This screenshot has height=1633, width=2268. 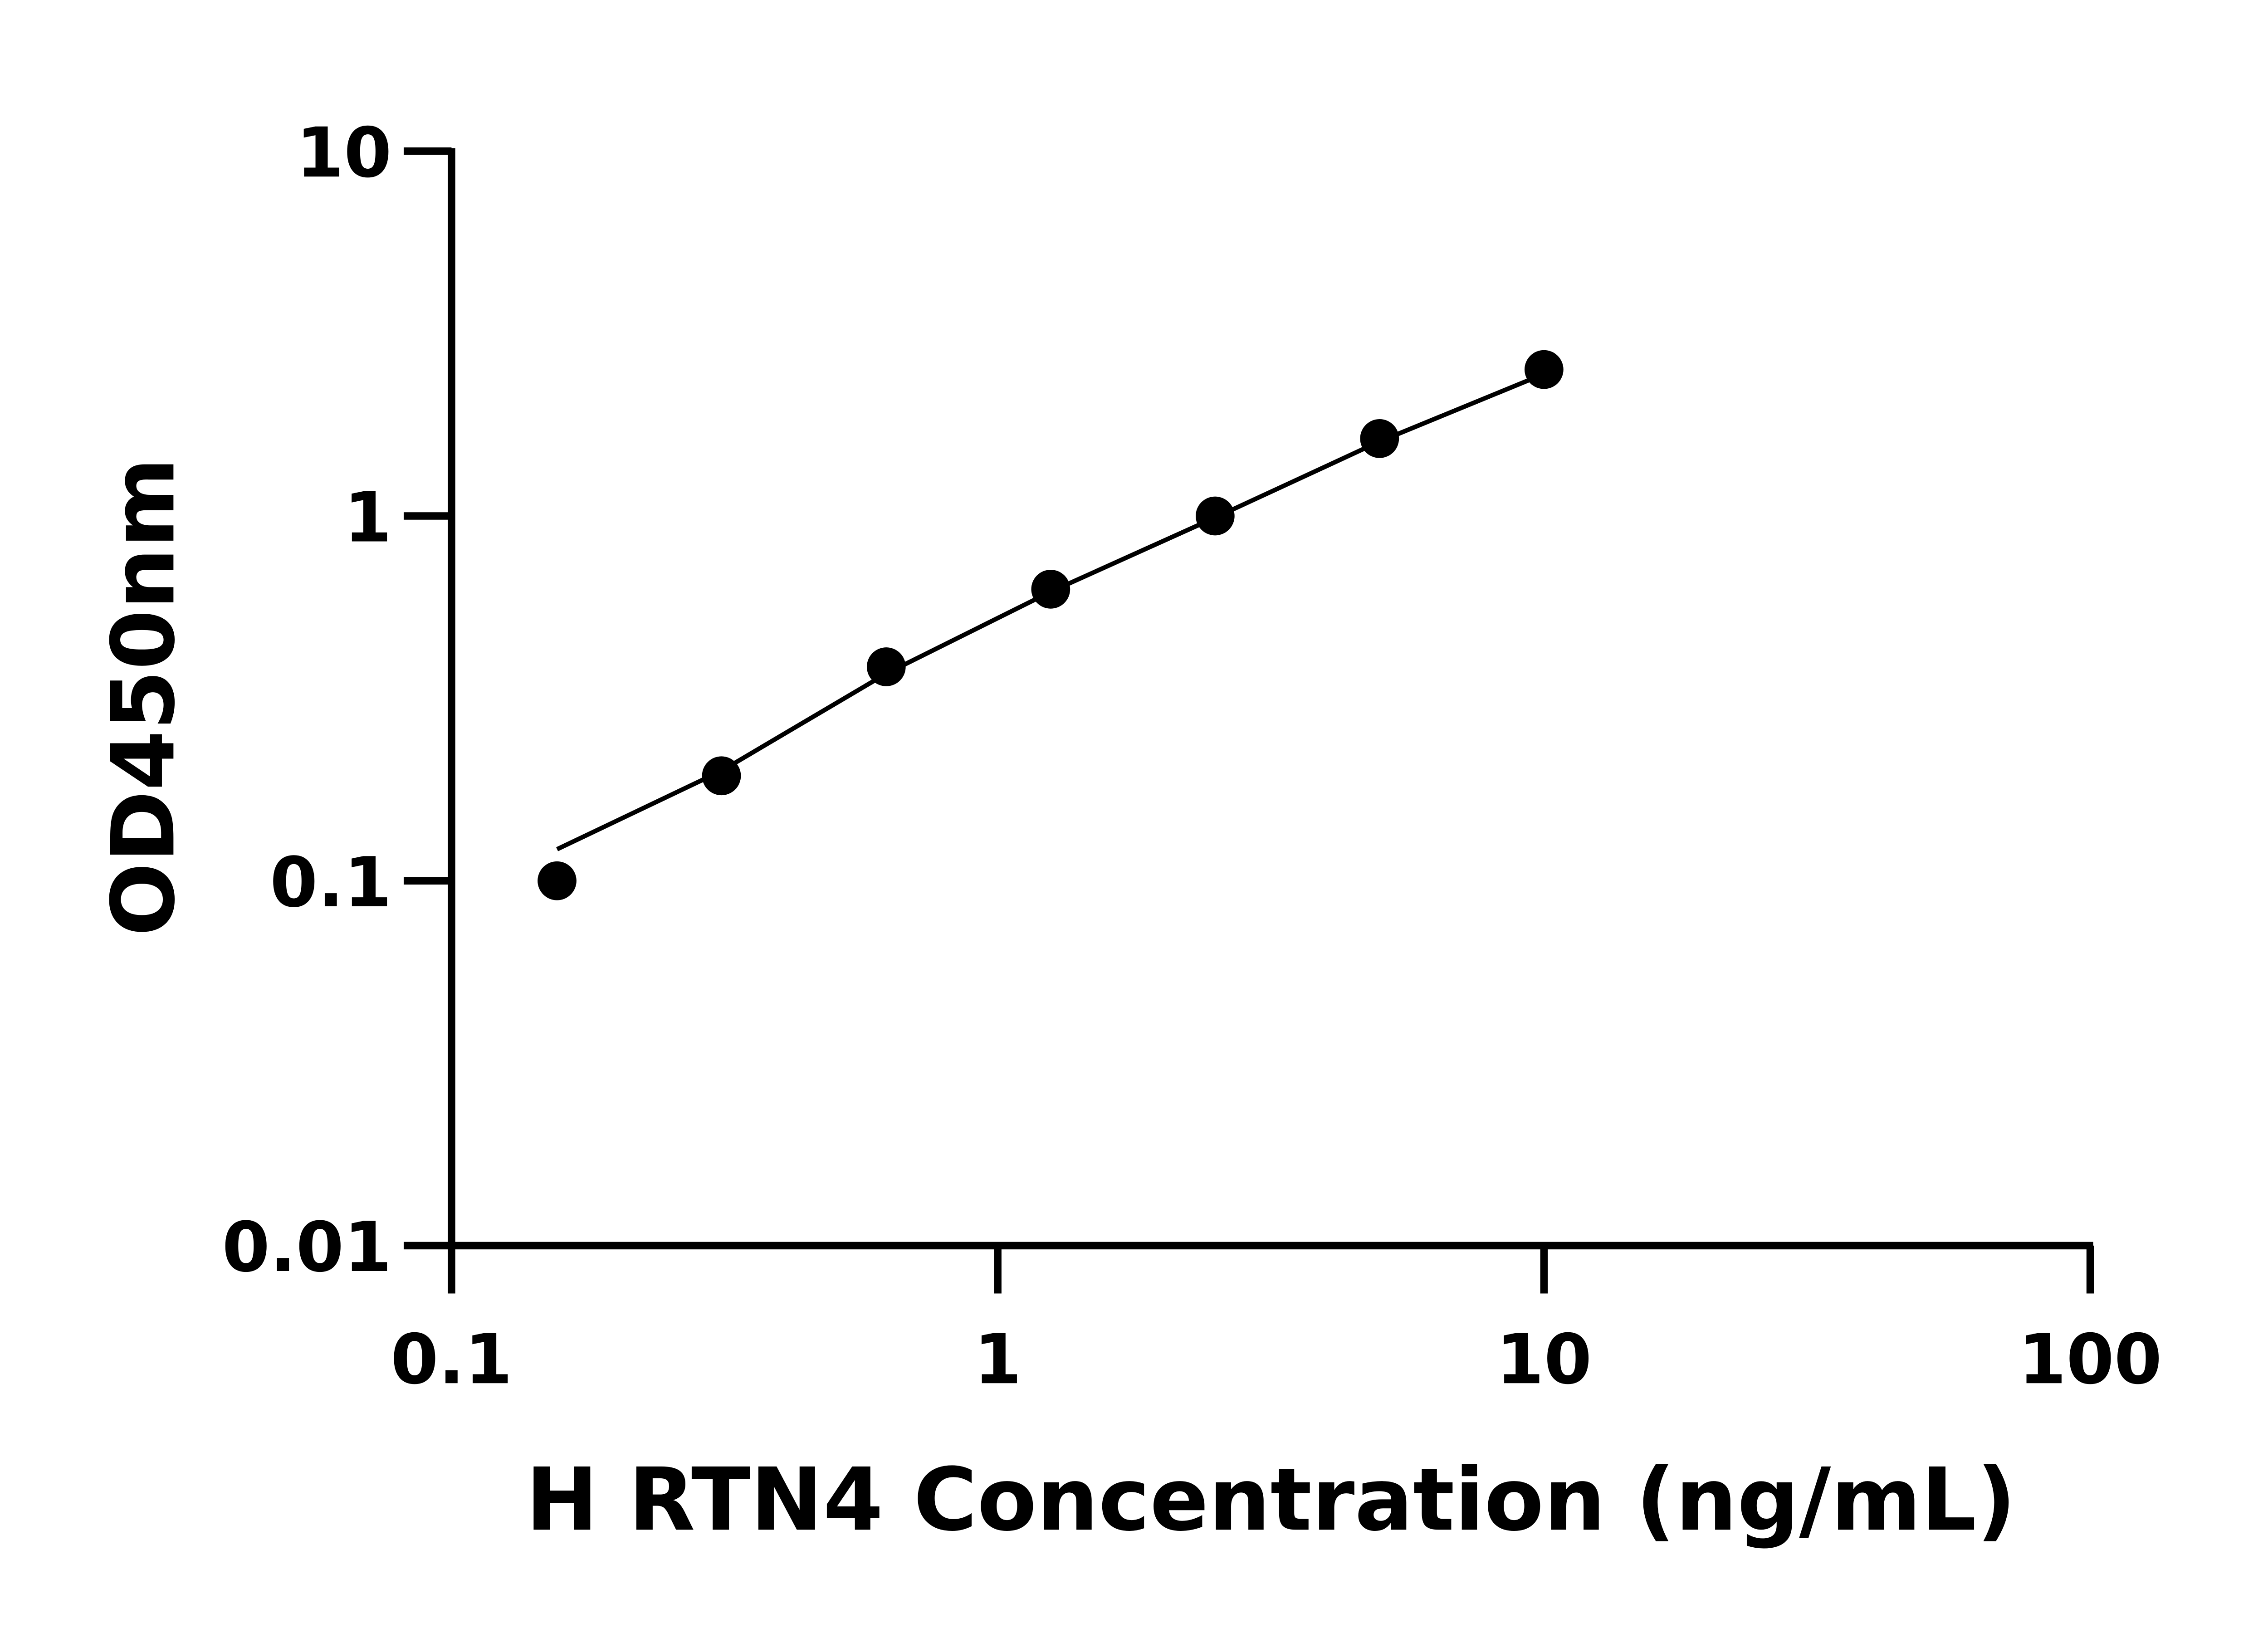 What do you see at coordinates (344, 152) in the screenshot?
I see `y-tick-label: 10` at bounding box center [344, 152].